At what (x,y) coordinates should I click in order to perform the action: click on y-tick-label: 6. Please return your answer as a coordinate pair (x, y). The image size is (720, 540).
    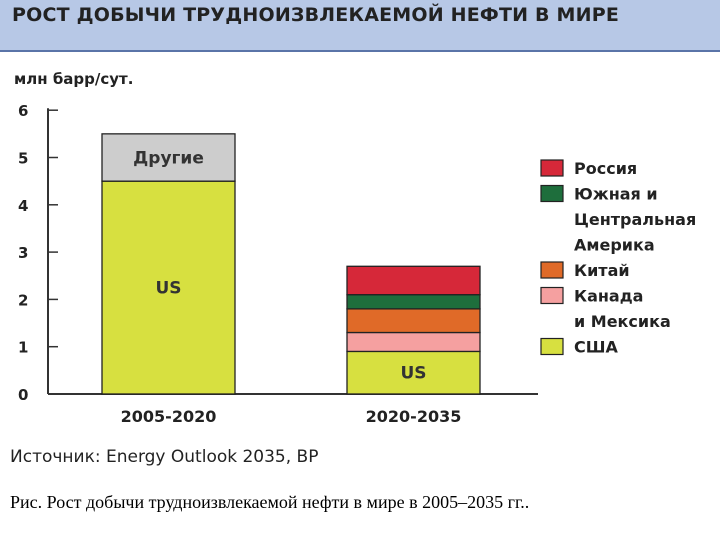
    Looking at the image, I should click on (23, 111).